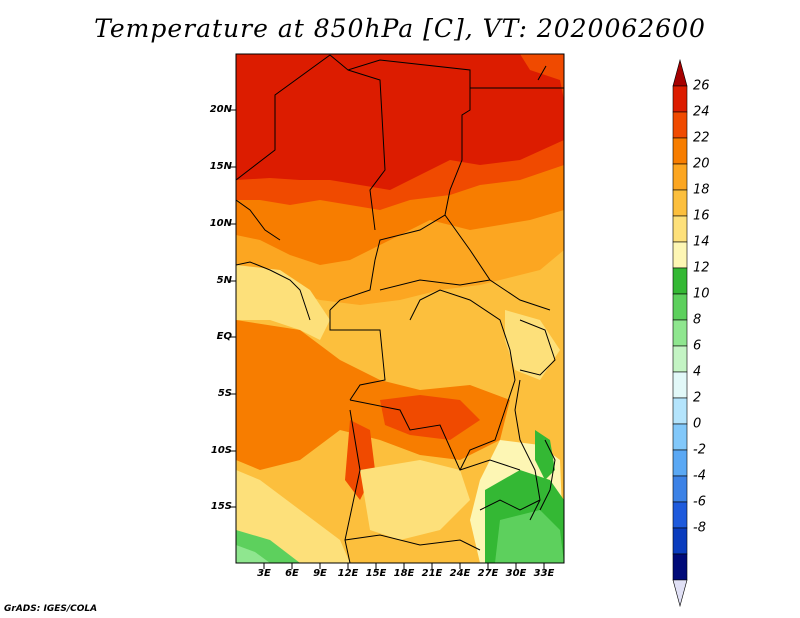 This screenshot has width=800, height=618. I want to click on colorbar-label: -6, so click(699, 502).